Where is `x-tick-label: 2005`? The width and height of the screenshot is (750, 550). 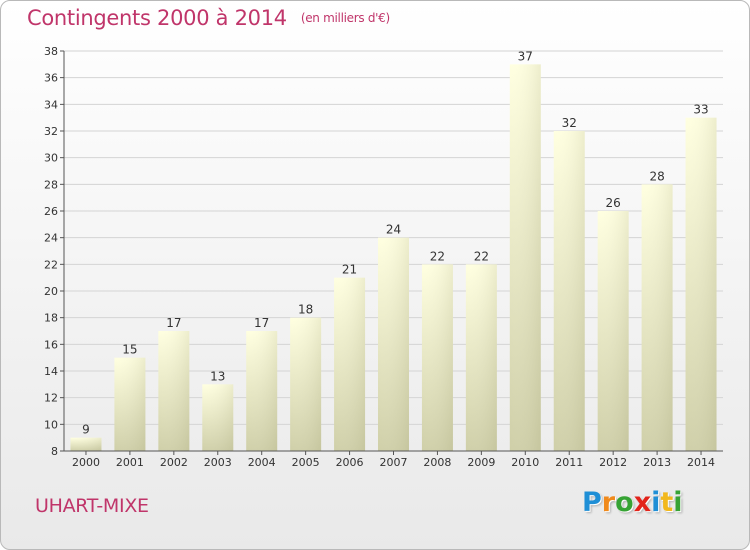 x-tick-label: 2005 is located at coordinates (306, 462).